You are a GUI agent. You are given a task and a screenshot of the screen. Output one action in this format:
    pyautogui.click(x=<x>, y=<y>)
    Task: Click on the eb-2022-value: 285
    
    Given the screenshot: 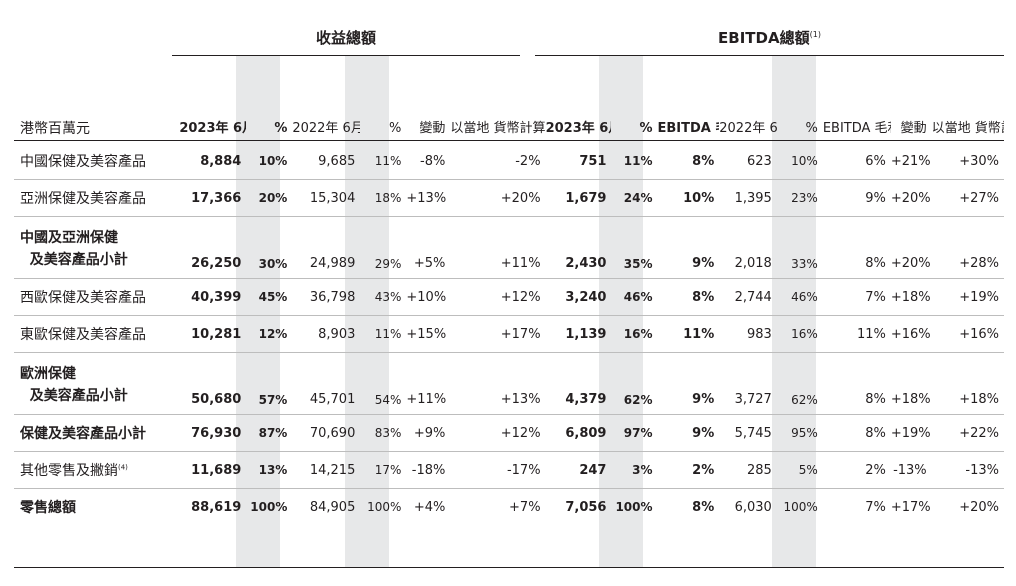 What is the action you would take?
    pyautogui.click(x=748, y=470)
    